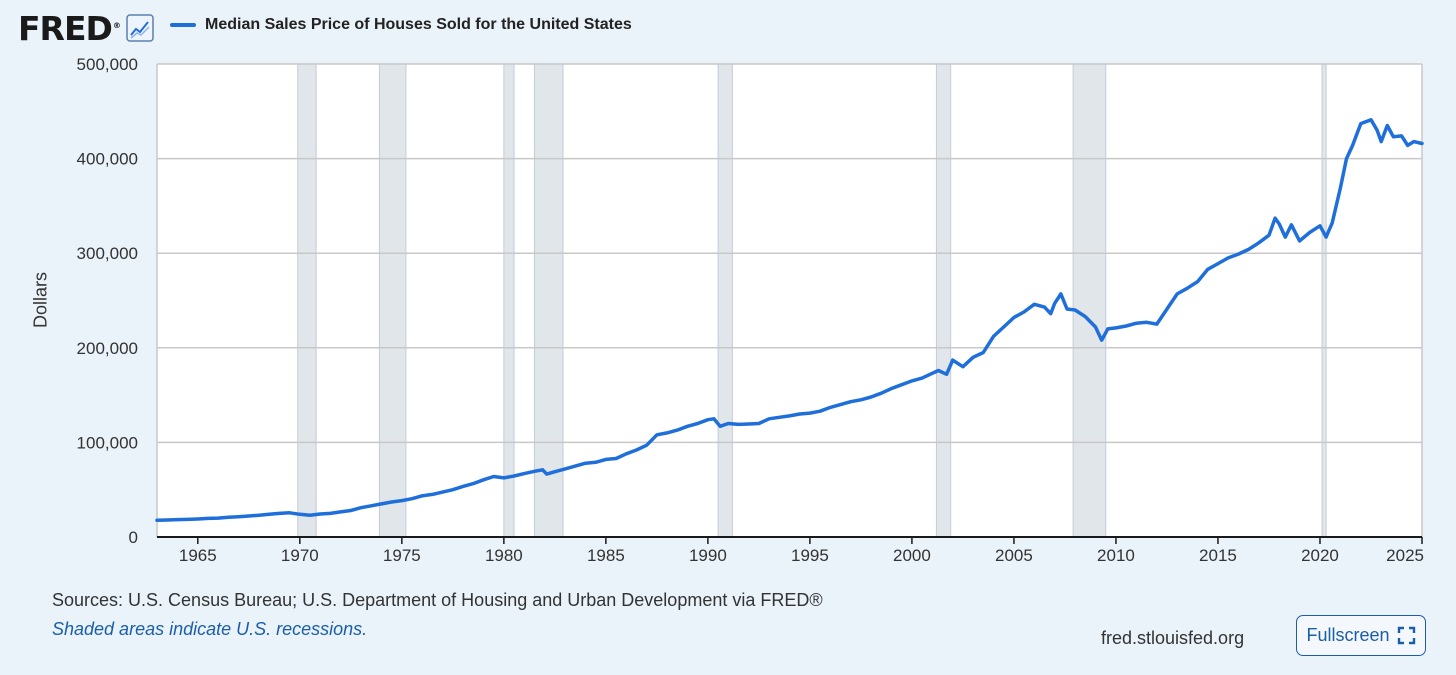 This screenshot has width=1456, height=675. I want to click on y-tick-label: 0, so click(133, 537).